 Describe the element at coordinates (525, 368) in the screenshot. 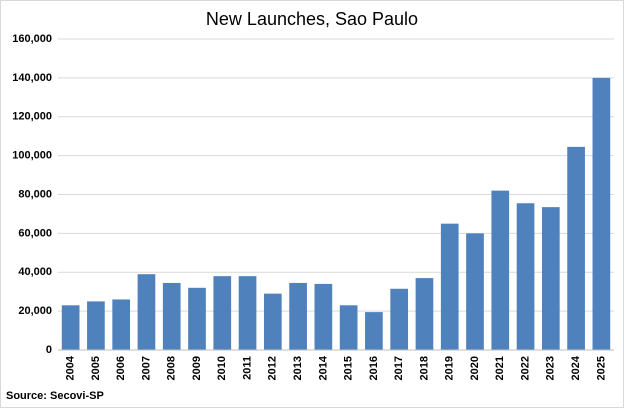

I see `x-tick-label: 2022` at that location.